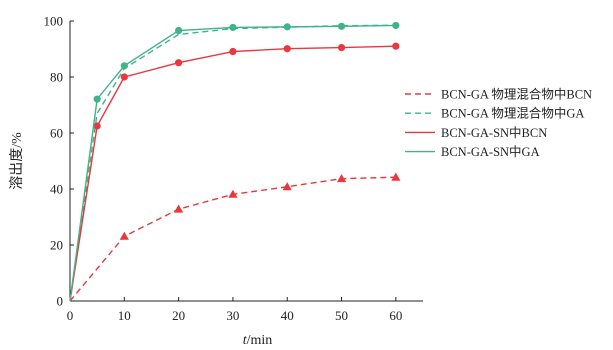 The width and height of the screenshot is (613, 350). I want to click on legend-label: BCN-GA 物理混合物中BCN, so click(516, 94).